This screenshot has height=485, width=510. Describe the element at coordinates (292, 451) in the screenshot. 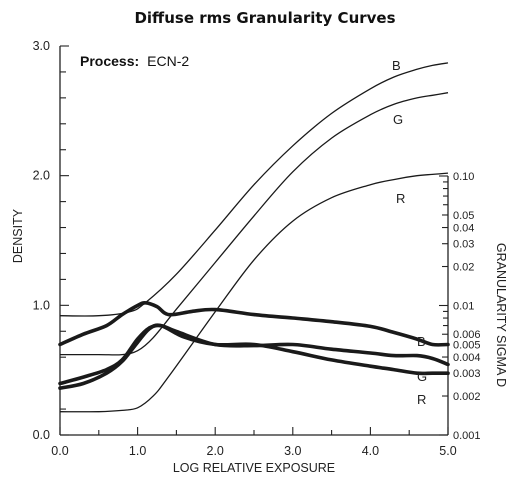

I see `x-tick-label: 3.0` at that location.